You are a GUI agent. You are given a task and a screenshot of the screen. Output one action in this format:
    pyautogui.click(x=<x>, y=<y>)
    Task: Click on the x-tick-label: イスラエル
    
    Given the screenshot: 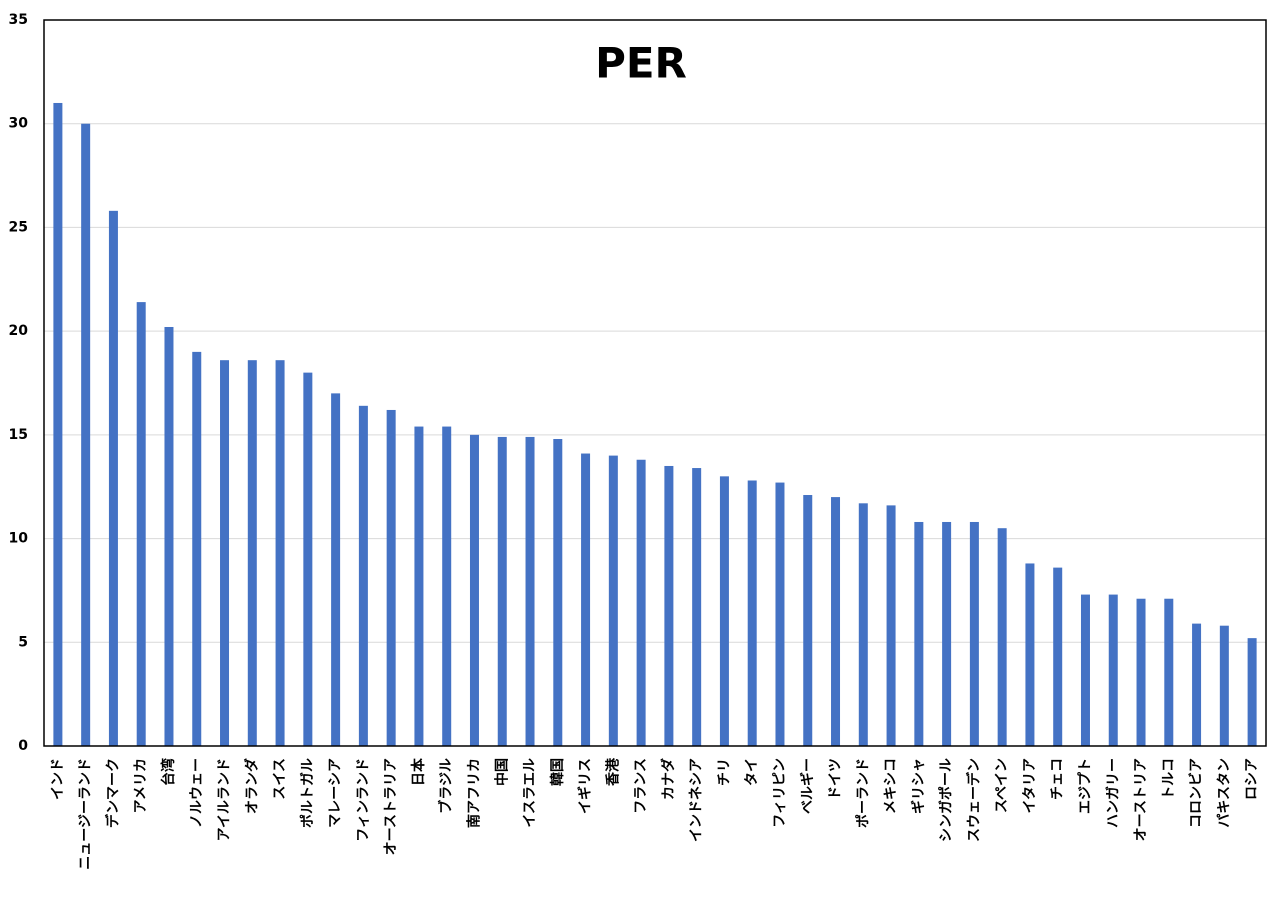 What is the action you would take?
    pyautogui.click(x=530, y=793)
    